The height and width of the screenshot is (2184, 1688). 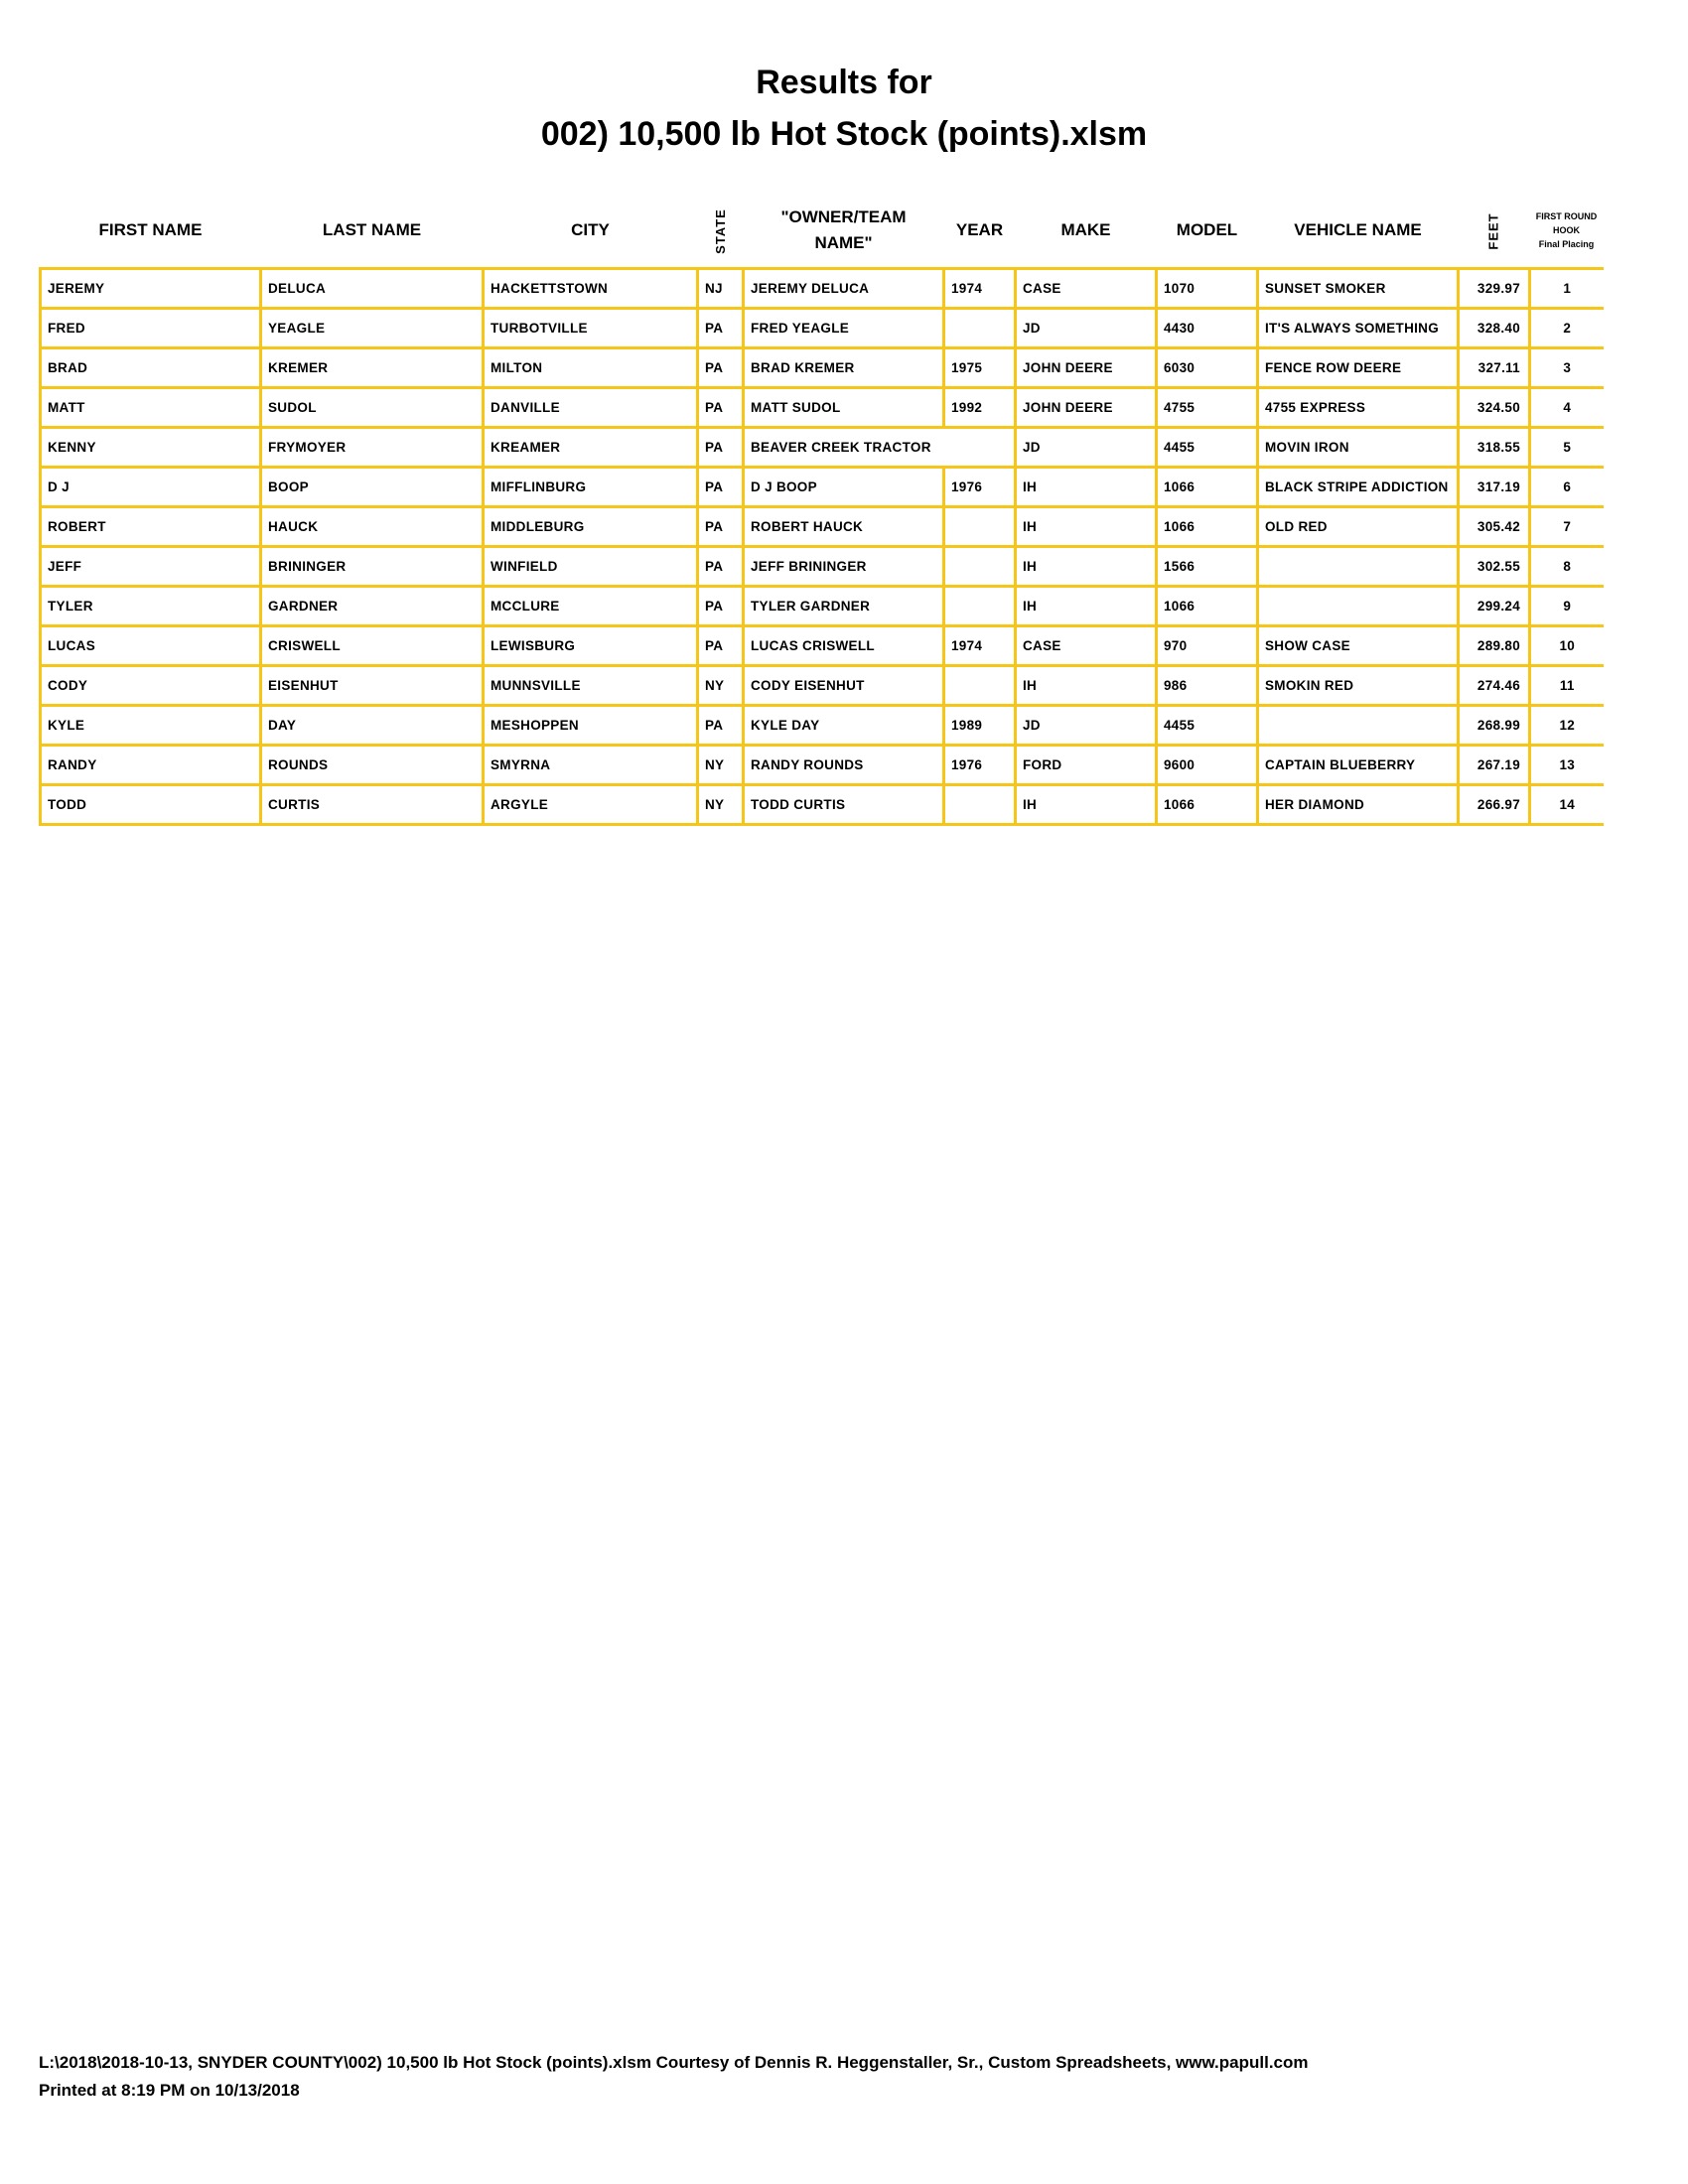 What do you see at coordinates (372, 804) in the screenshot?
I see `cell-last: CURTIS` at bounding box center [372, 804].